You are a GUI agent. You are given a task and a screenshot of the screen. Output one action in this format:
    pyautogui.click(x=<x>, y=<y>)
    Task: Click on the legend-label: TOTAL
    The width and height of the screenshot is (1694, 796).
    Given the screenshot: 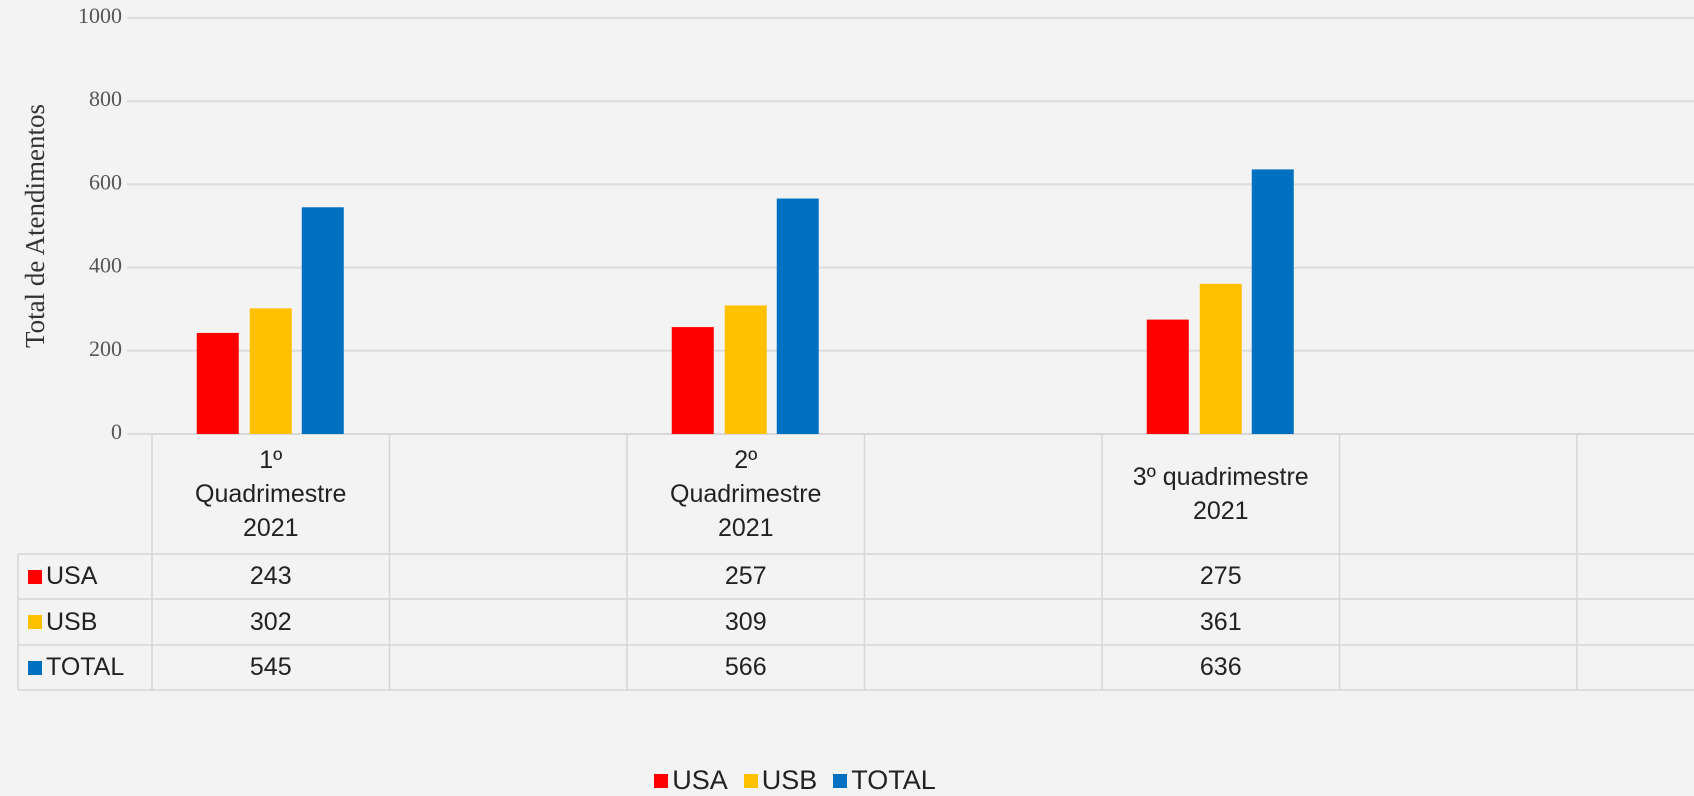 What is the action you would take?
    pyautogui.click(x=893, y=780)
    